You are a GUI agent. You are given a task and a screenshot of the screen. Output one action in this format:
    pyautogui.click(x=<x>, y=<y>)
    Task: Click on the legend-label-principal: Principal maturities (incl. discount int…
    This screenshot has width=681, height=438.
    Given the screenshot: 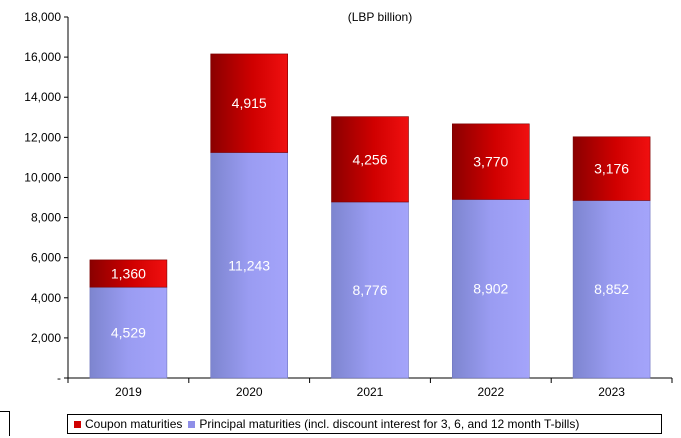 What is the action you would take?
    pyautogui.click(x=389, y=424)
    